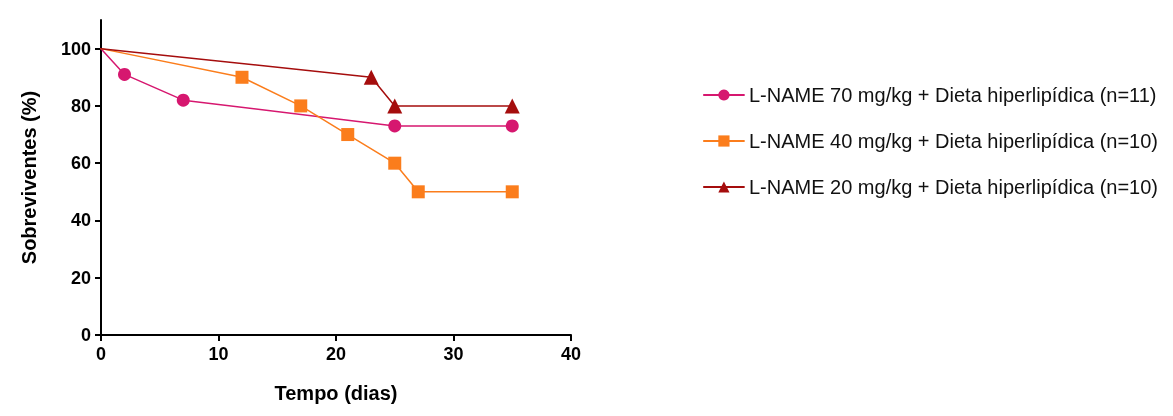  What do you see at coordinates (336, 354) in the screenshot?
I see `x-tick-label: 20` at bounding box center [336, 354].